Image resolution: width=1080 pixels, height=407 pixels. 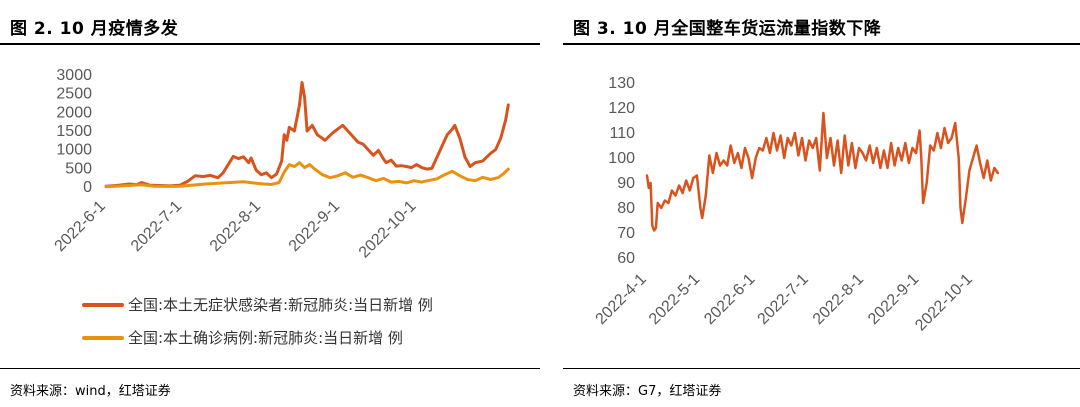 What do you see at coordinates (314, 226) in the screenshot?
I see `x-tick-label: 2022-9-1` at bounding box center [314, 226].